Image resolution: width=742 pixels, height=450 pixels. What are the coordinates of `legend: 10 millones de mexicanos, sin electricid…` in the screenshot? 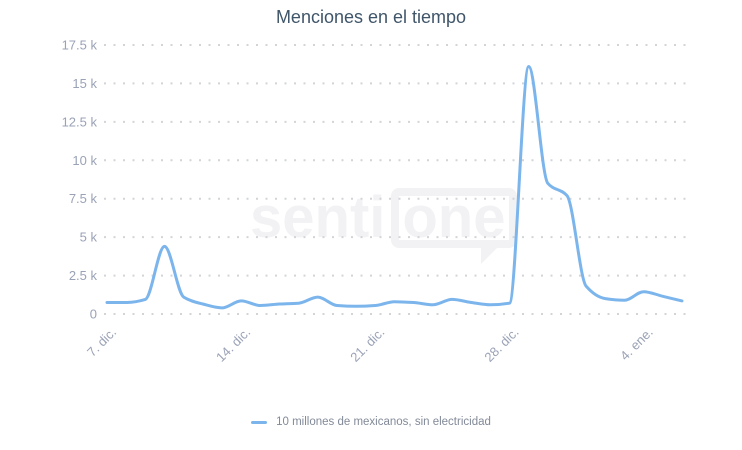 It's located at (371, 422).